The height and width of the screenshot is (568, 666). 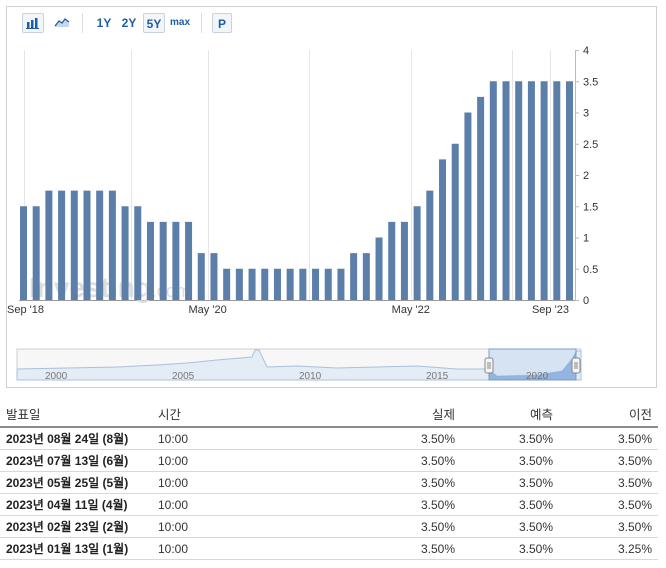 I want to click on navigator-year-label: 2000, so click(x=56, y=376).